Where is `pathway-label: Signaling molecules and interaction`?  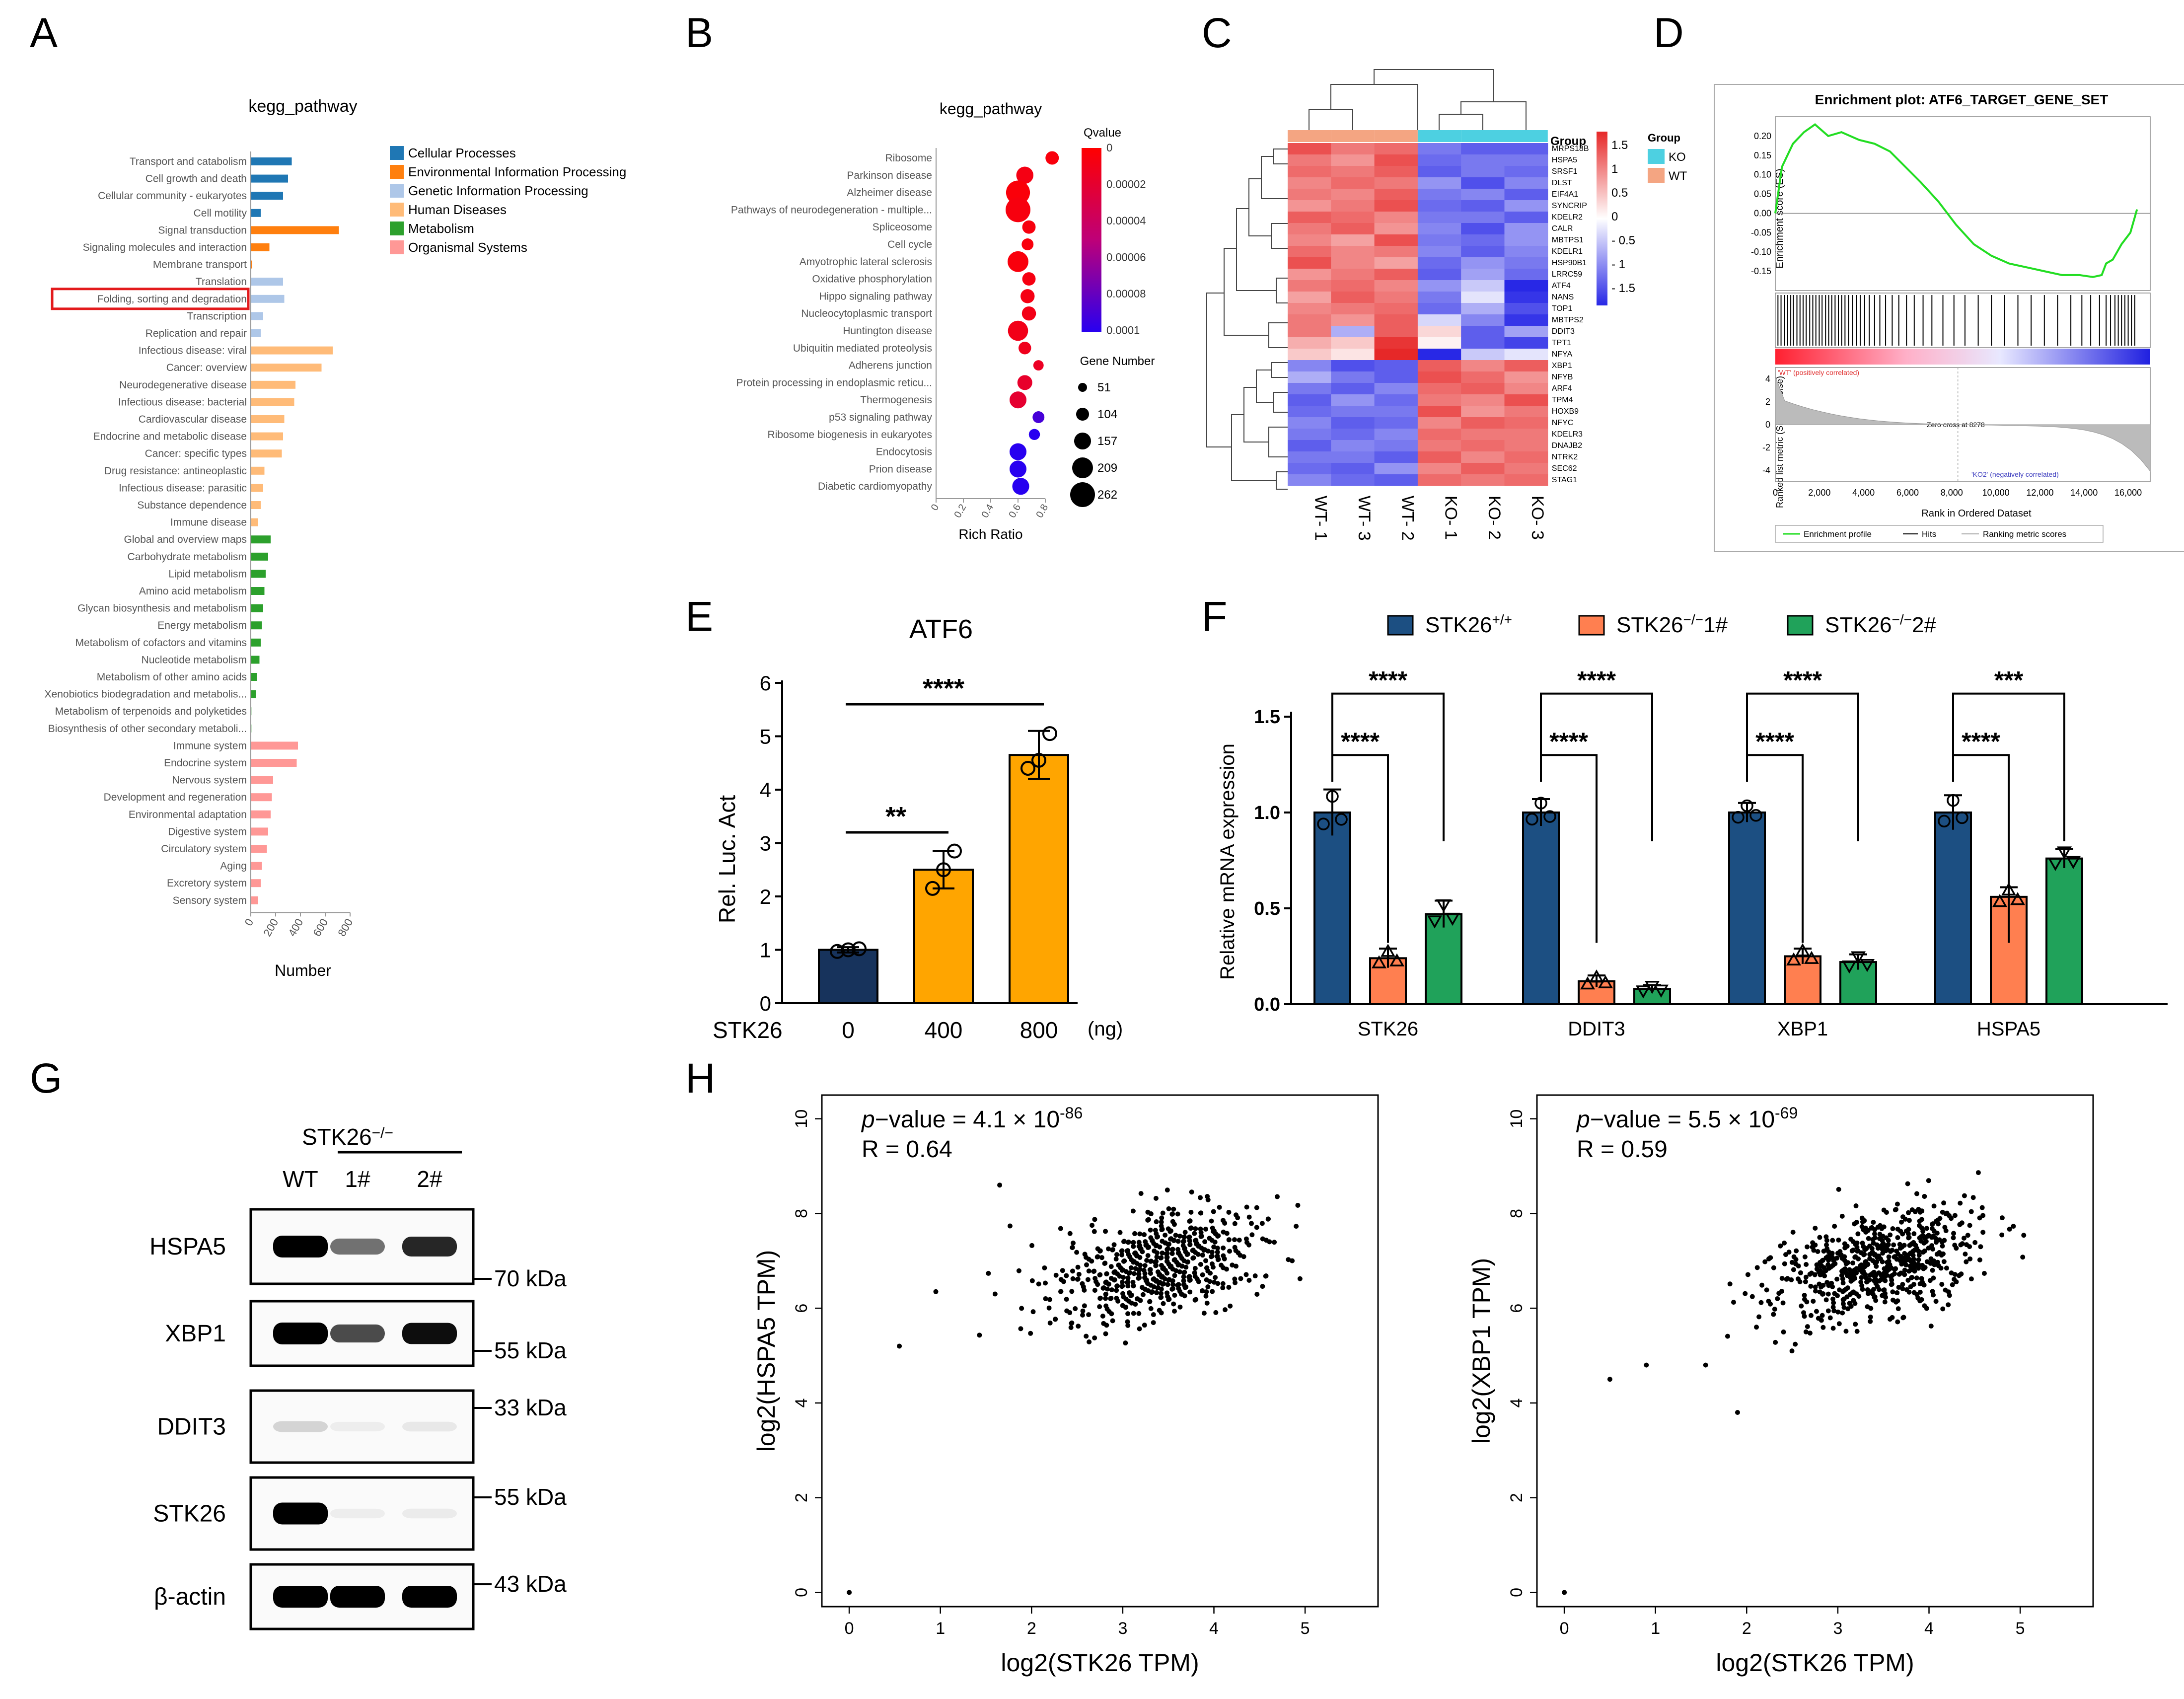 pathway-label: Signaling molecules and interaction is located at coordinates (165, 247).